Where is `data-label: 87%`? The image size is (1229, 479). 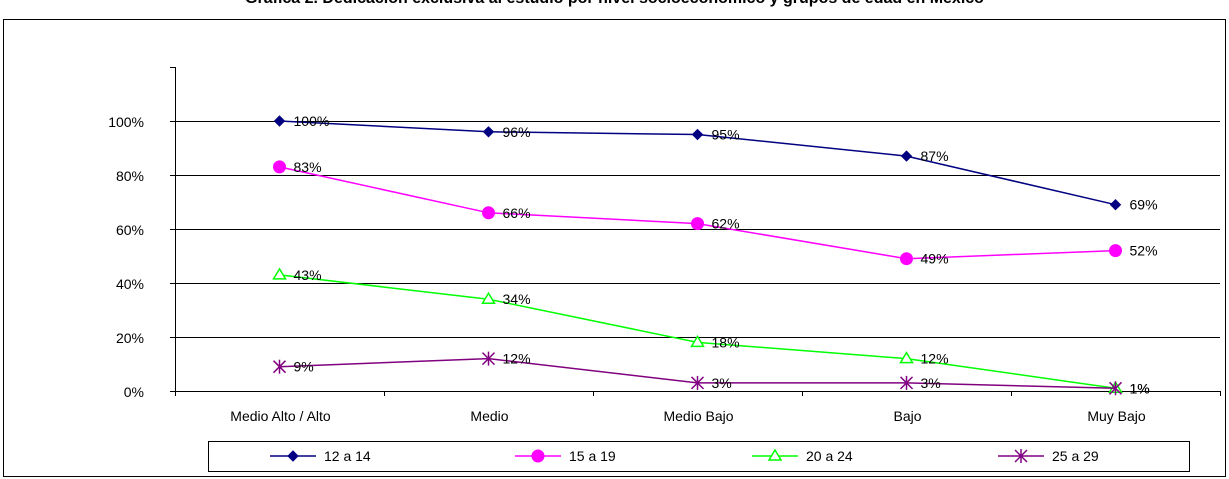 data-label: 87% is located at coordinates (935, 156).